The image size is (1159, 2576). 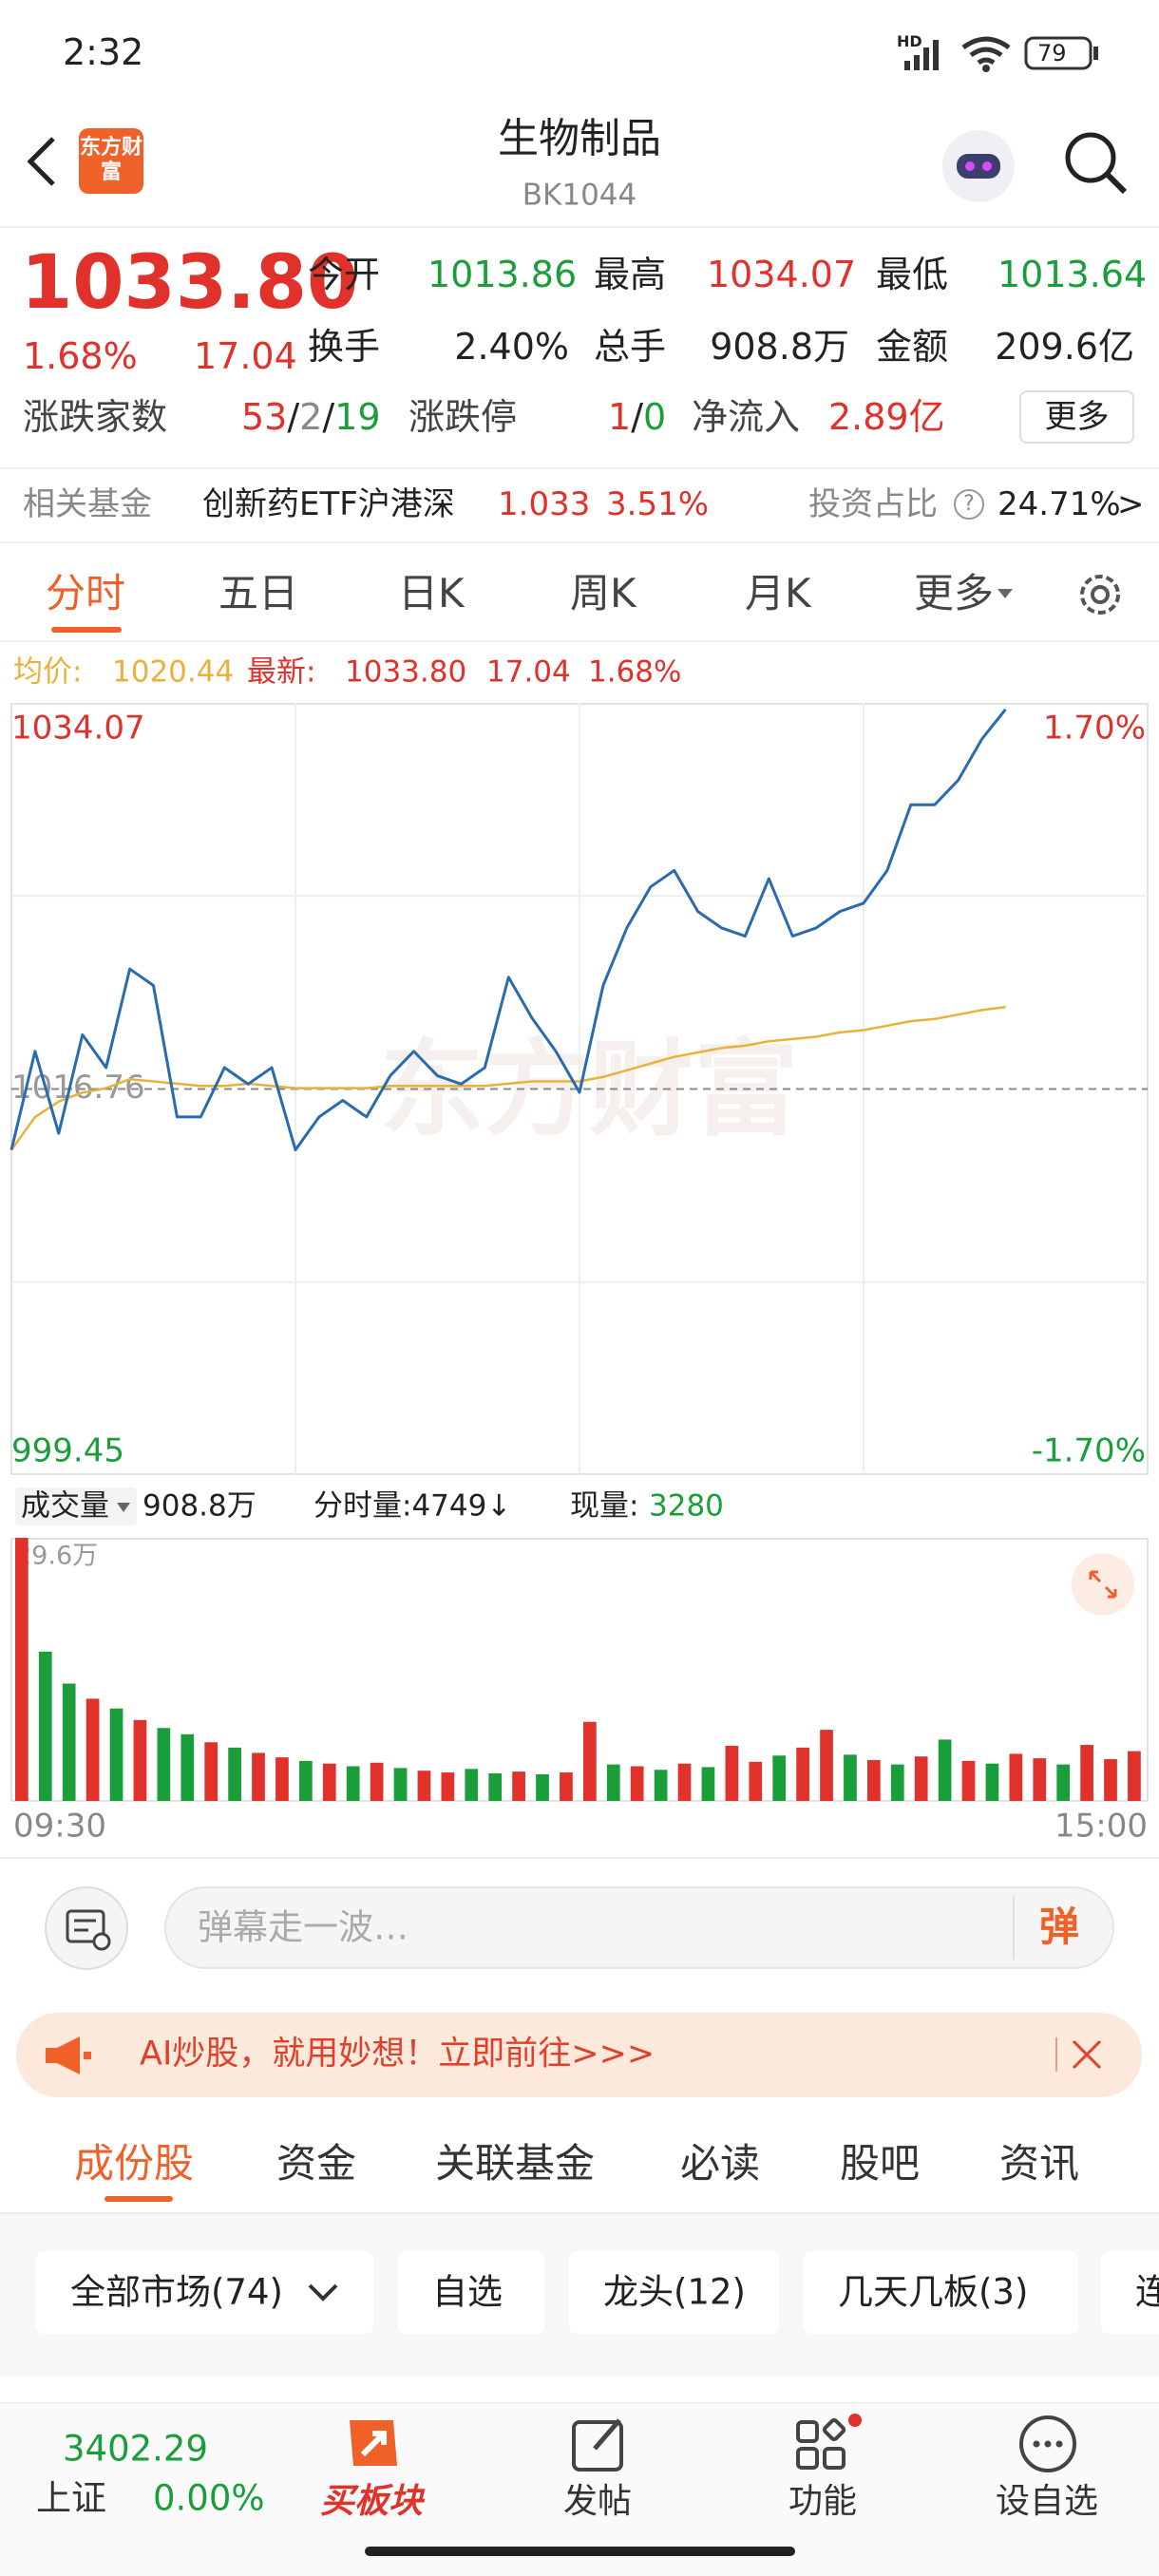 What do you see at coordinates (828, 2444) in the screenshot?
I see `nav-icon-functions` at bounding box center [828, 2444].